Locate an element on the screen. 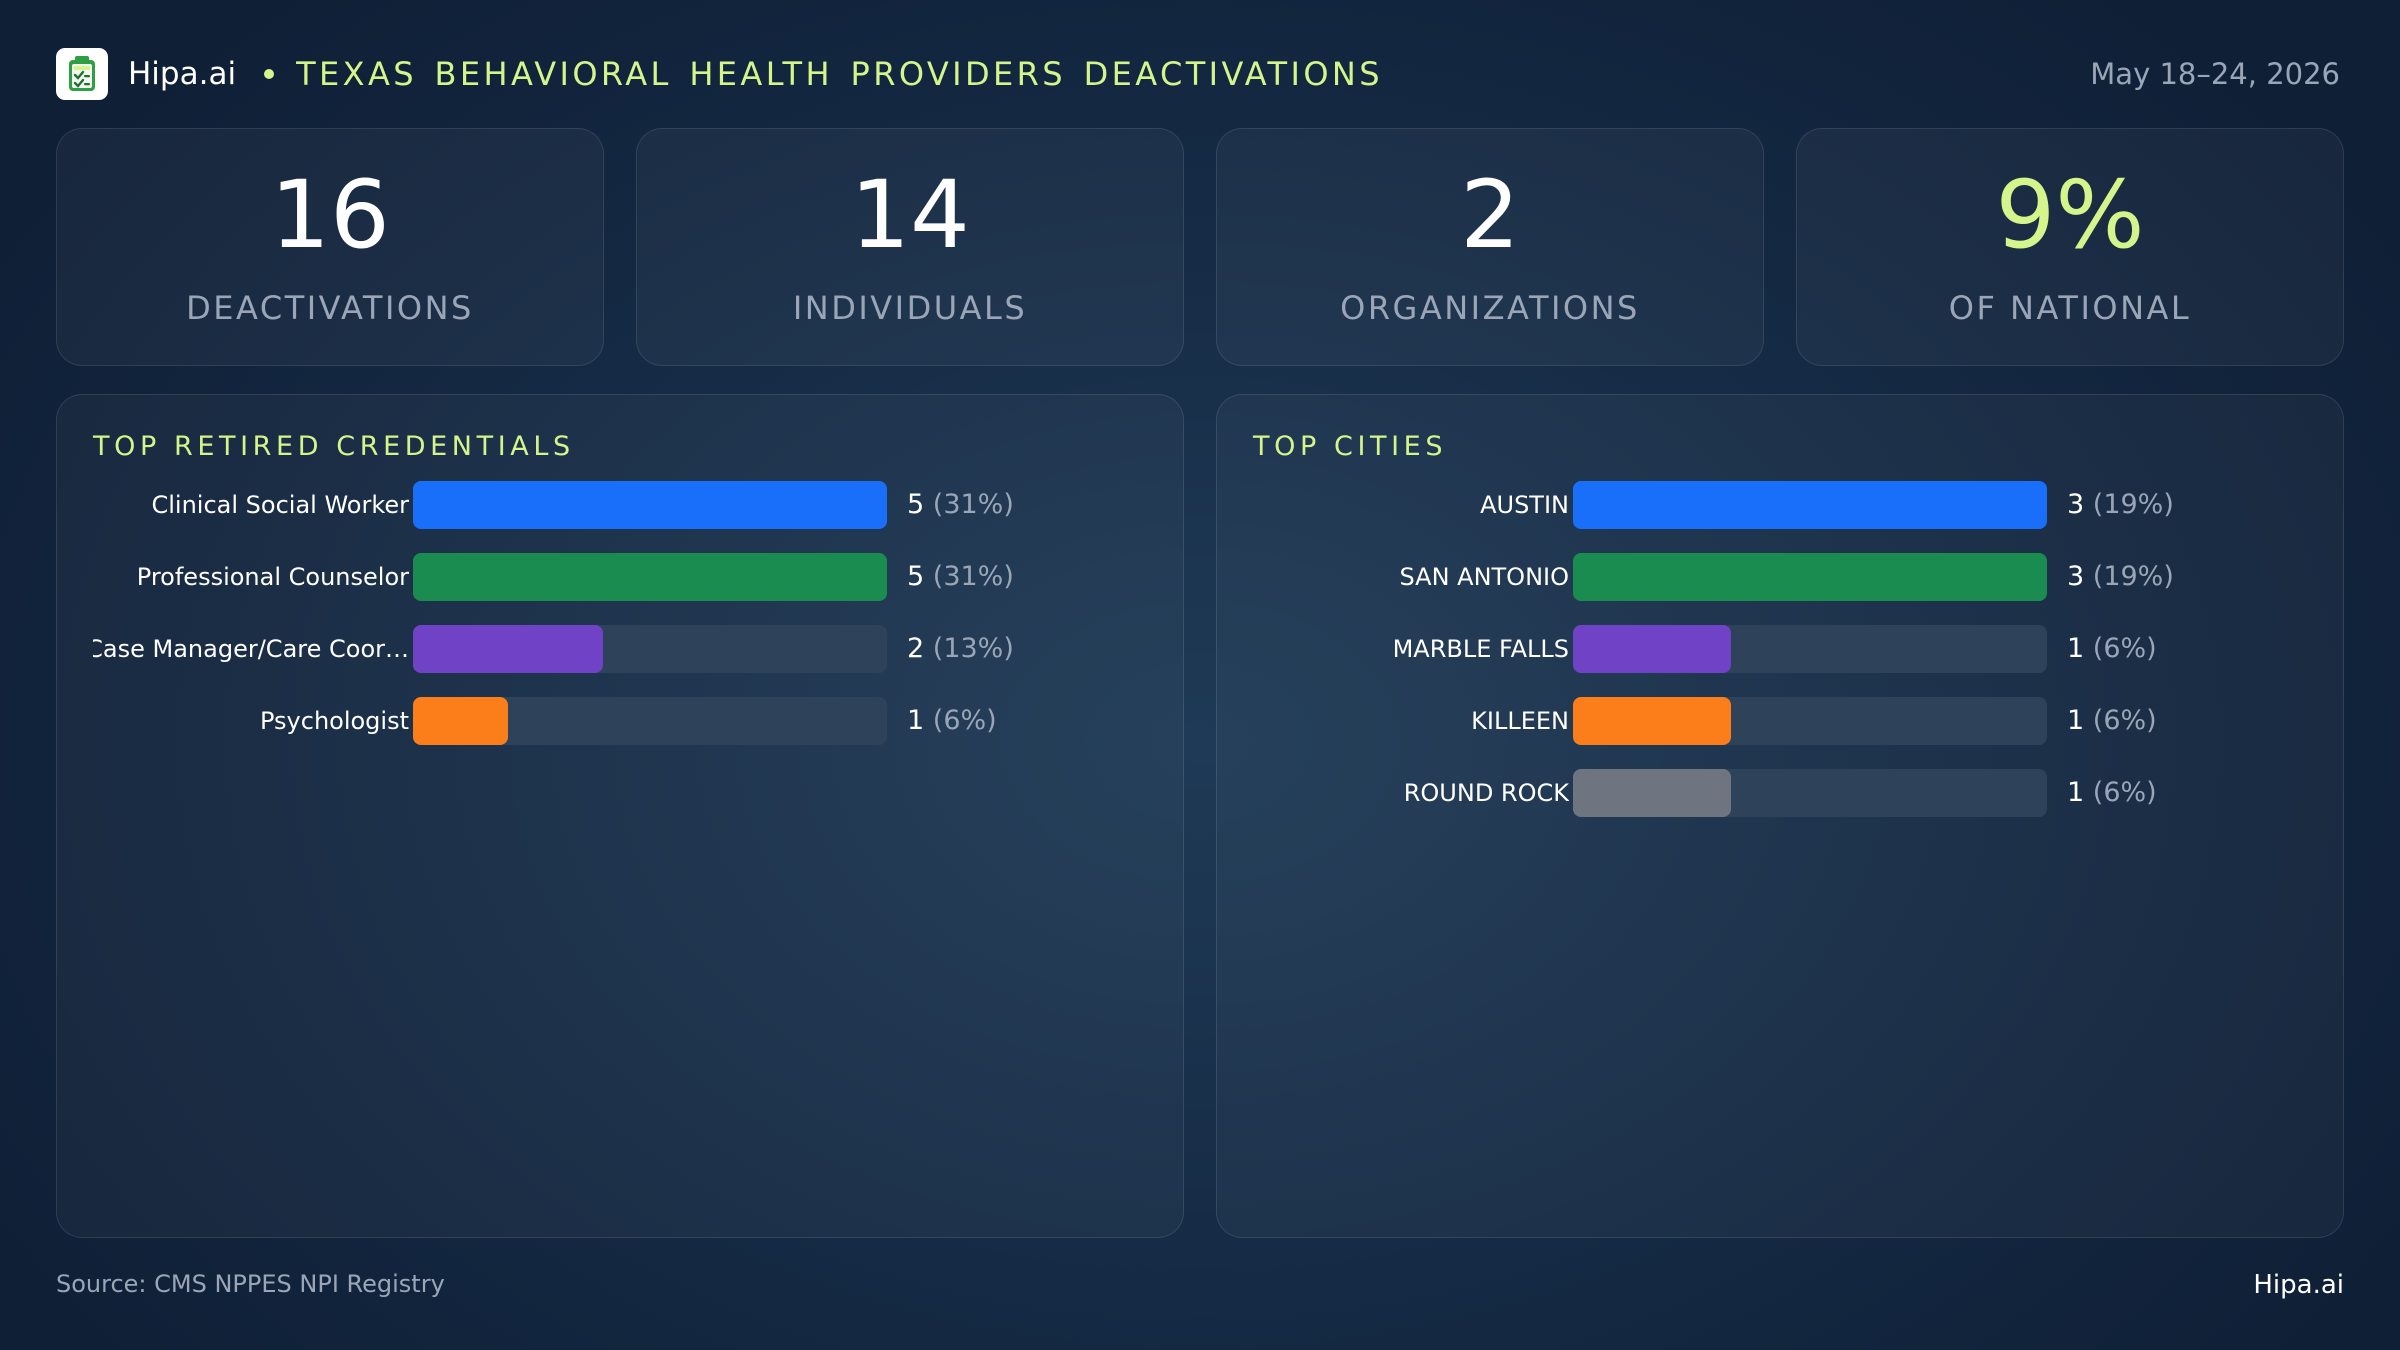  kpi-label: ORGANIZATIONS is located at coordinates (1490, 308).